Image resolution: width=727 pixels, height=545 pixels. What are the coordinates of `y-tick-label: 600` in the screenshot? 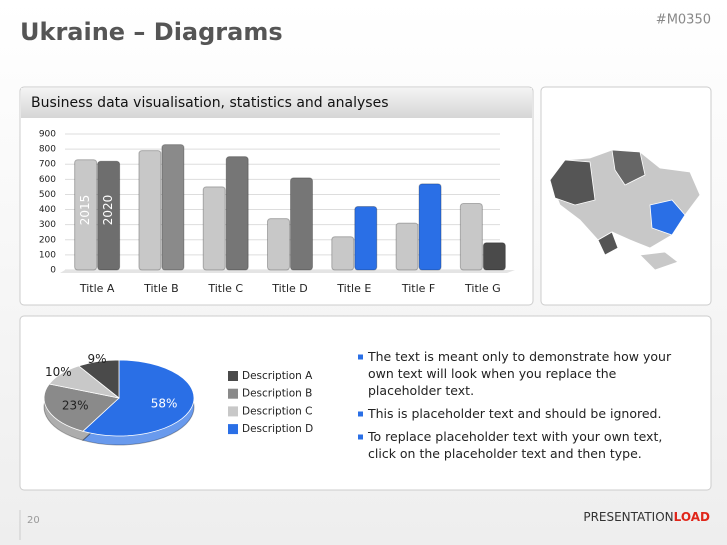 It's located at (47, 180).